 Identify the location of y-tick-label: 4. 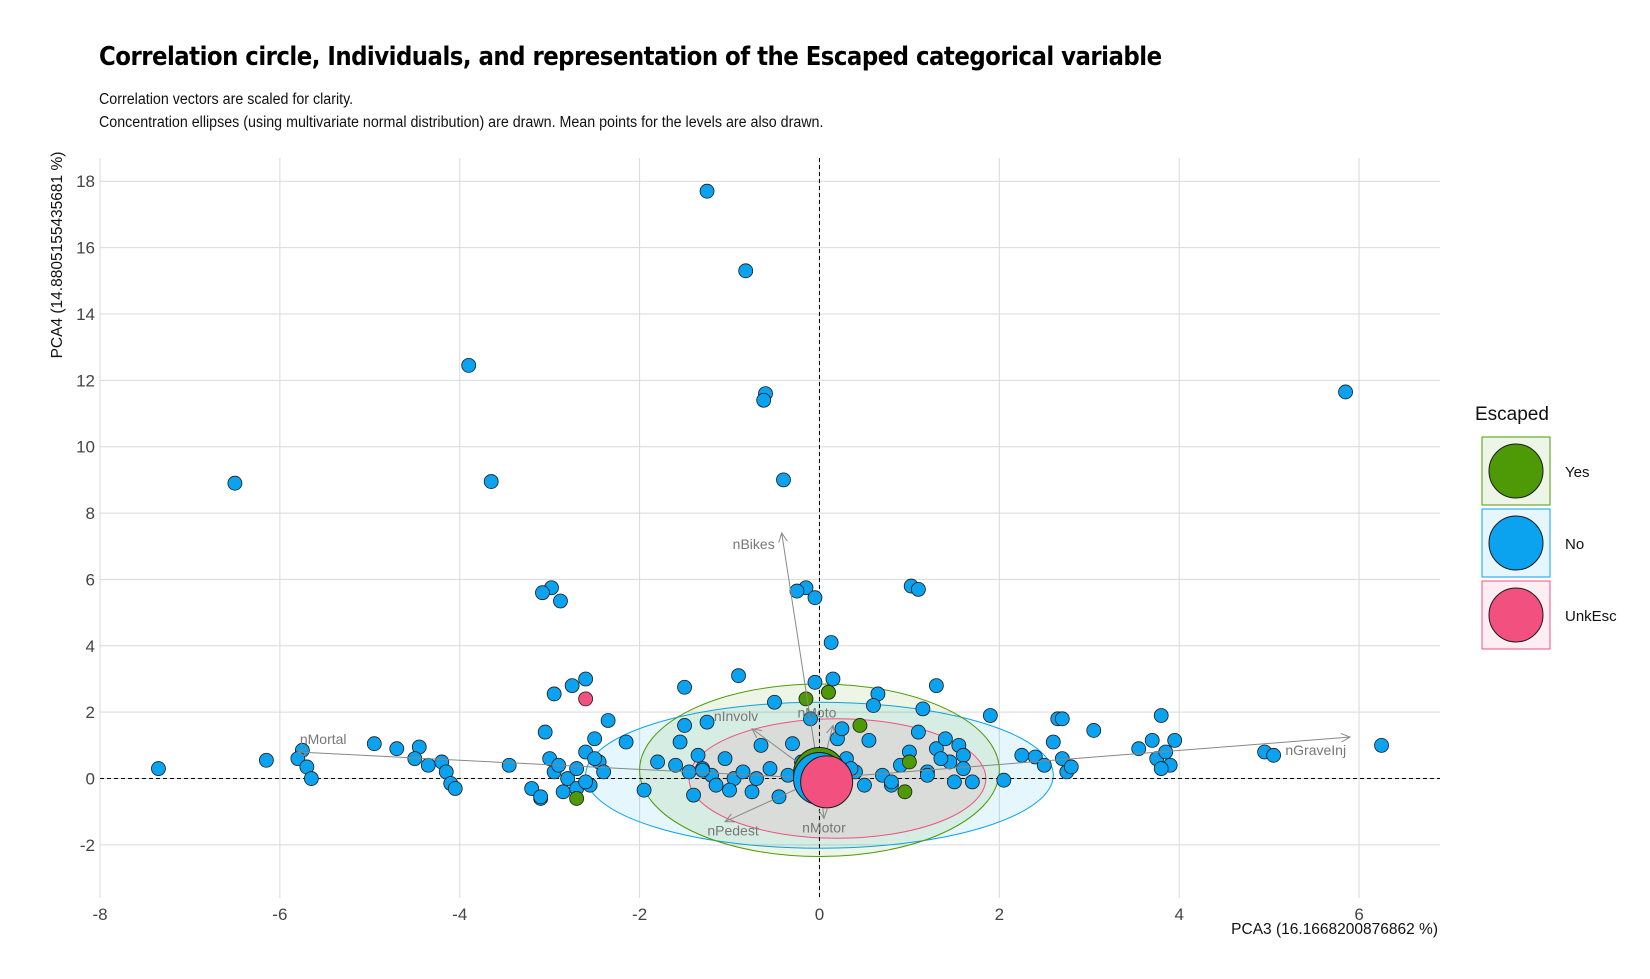
(90, 646).